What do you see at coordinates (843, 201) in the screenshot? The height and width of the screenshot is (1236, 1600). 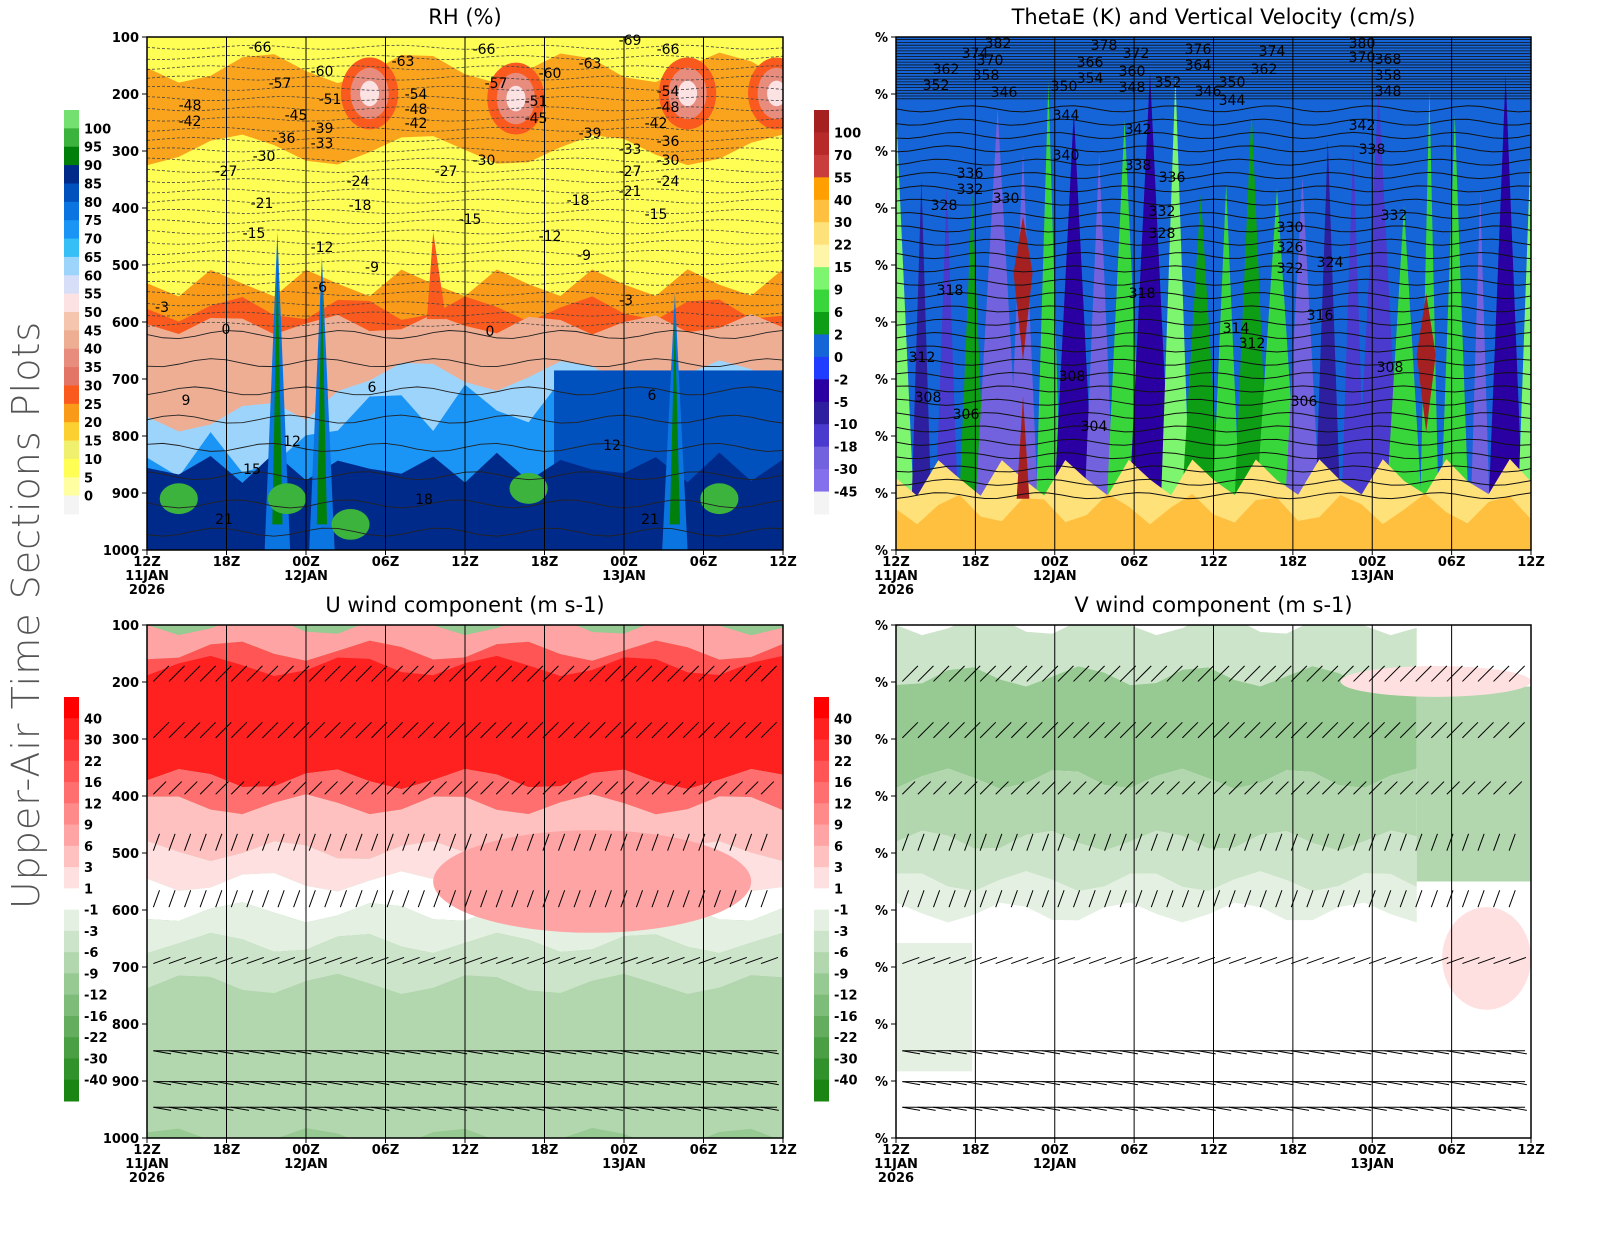 I see `colorbar-label: 40` at bounding box center [843, 201].